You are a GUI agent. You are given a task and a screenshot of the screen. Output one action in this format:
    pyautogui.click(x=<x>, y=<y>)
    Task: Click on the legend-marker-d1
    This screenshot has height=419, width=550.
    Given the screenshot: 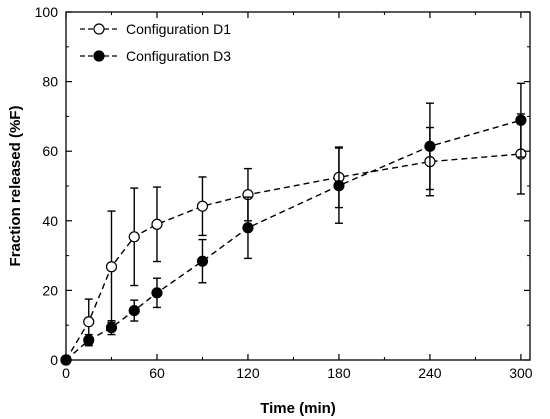 What is the action you would take?
    pyautogui.click(x=99, y=29)
    